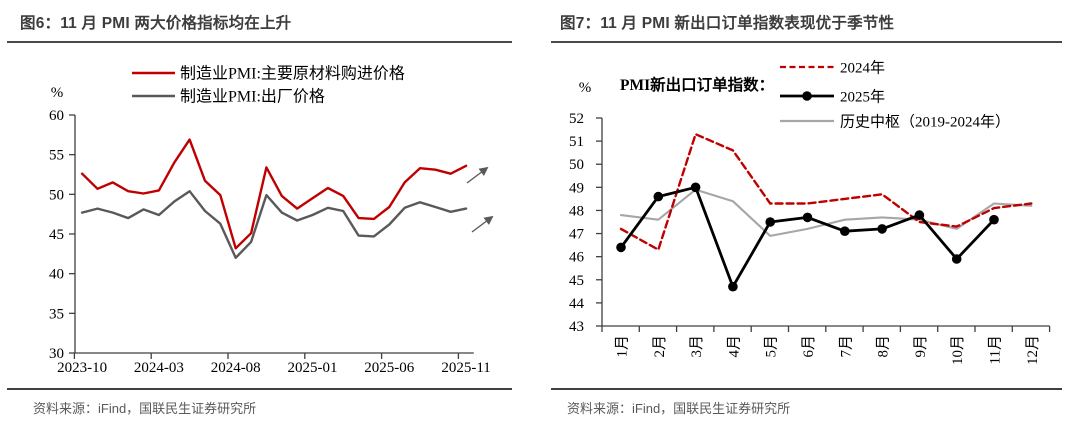 The image size is (1080, 430). What do you see at coordinates (313, 368) in the screenshot?
I see `x-tick-label: 2025-01` at bounding box center [313, 368].